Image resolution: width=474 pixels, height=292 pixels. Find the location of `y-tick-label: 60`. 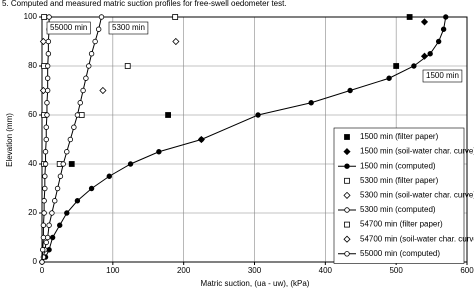

y-tick-label: 60 is located at coordinates (32, 114).